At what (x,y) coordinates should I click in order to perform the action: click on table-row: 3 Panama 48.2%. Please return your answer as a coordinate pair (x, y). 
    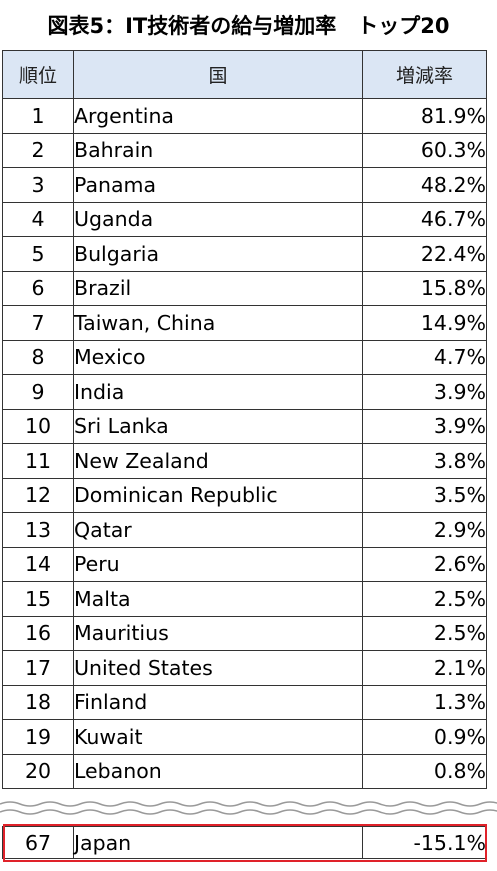
    Looking at the image, I should click on (244, 185).